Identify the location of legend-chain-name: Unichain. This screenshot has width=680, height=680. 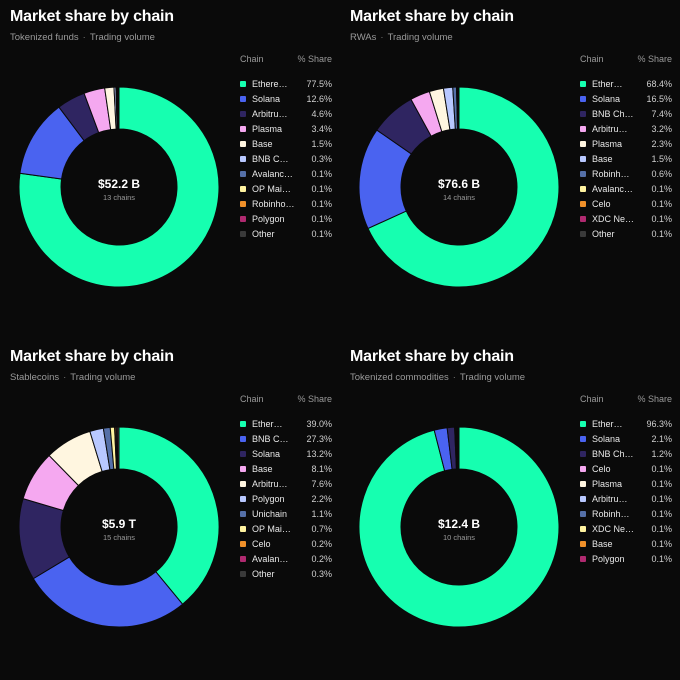
(270, 513).